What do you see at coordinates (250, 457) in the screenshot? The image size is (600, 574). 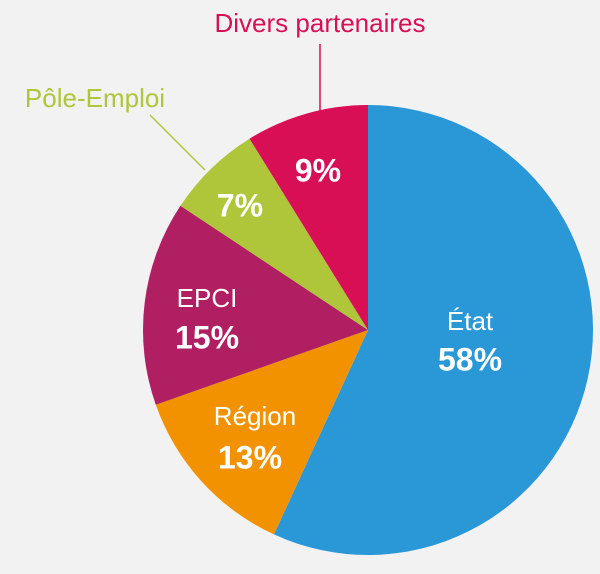 I see `slice-value: 13%` at bounding box center [250, 457].